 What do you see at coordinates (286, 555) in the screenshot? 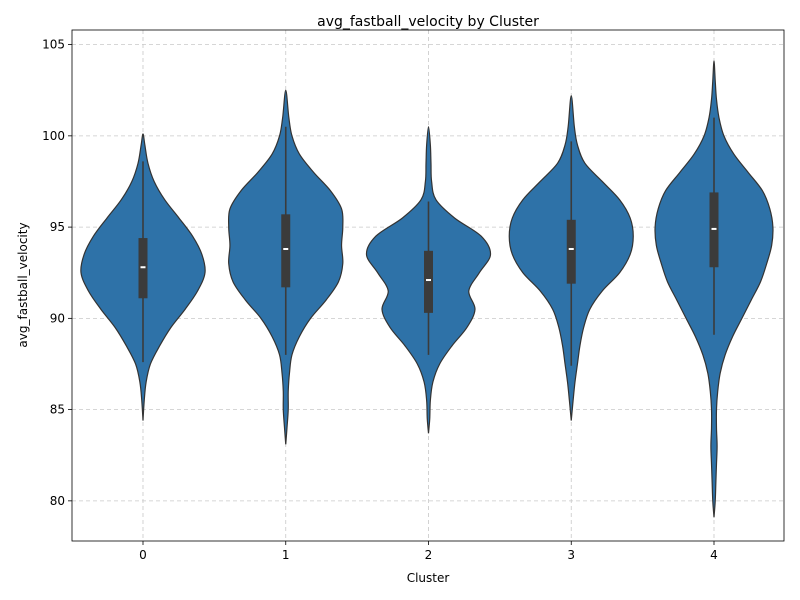
I see `x-tick-label: 1` at bounding box center [286, 555].